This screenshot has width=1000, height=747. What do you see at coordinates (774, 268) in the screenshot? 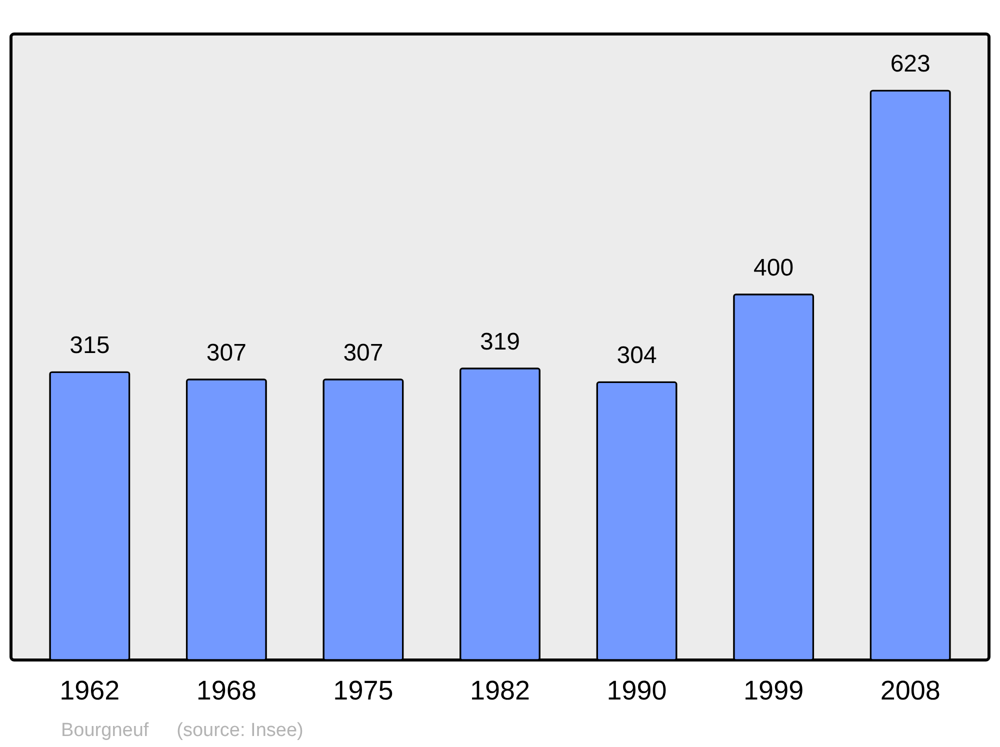
I see `data-label: 400` at bounding box center [774, 268].